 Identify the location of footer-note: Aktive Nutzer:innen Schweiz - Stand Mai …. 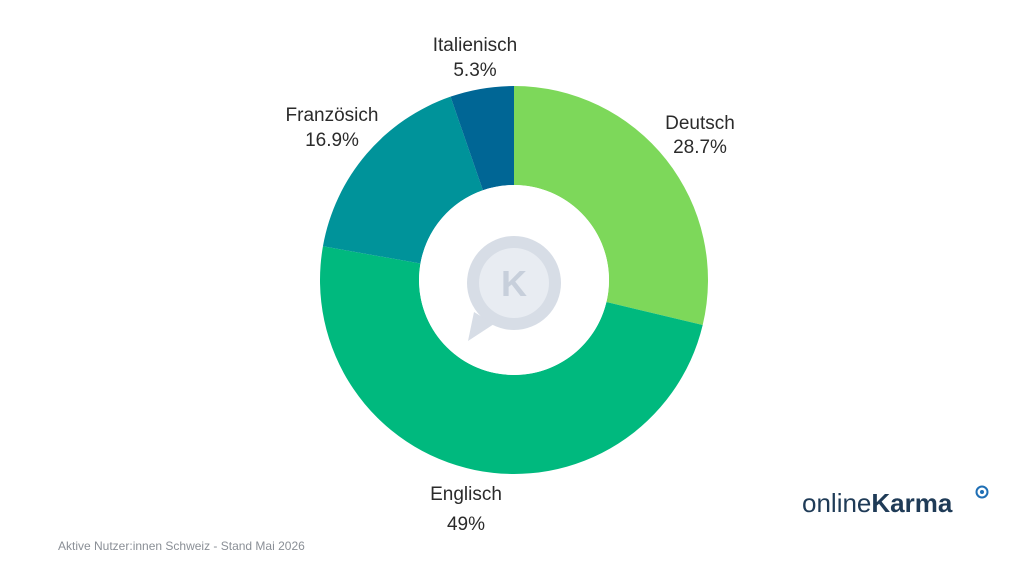
(181, 546).